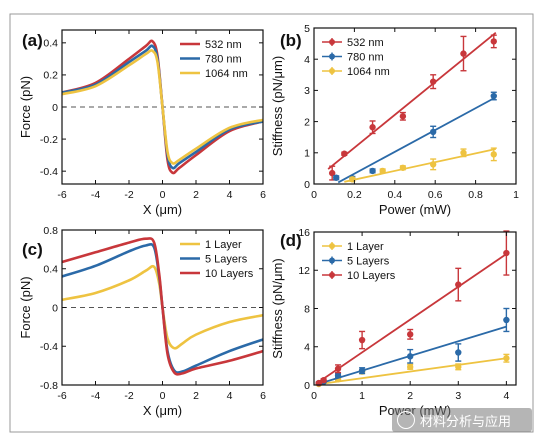 The image size is (537, 436). I want to click on fit-line-532-nm, so click(412, 100).